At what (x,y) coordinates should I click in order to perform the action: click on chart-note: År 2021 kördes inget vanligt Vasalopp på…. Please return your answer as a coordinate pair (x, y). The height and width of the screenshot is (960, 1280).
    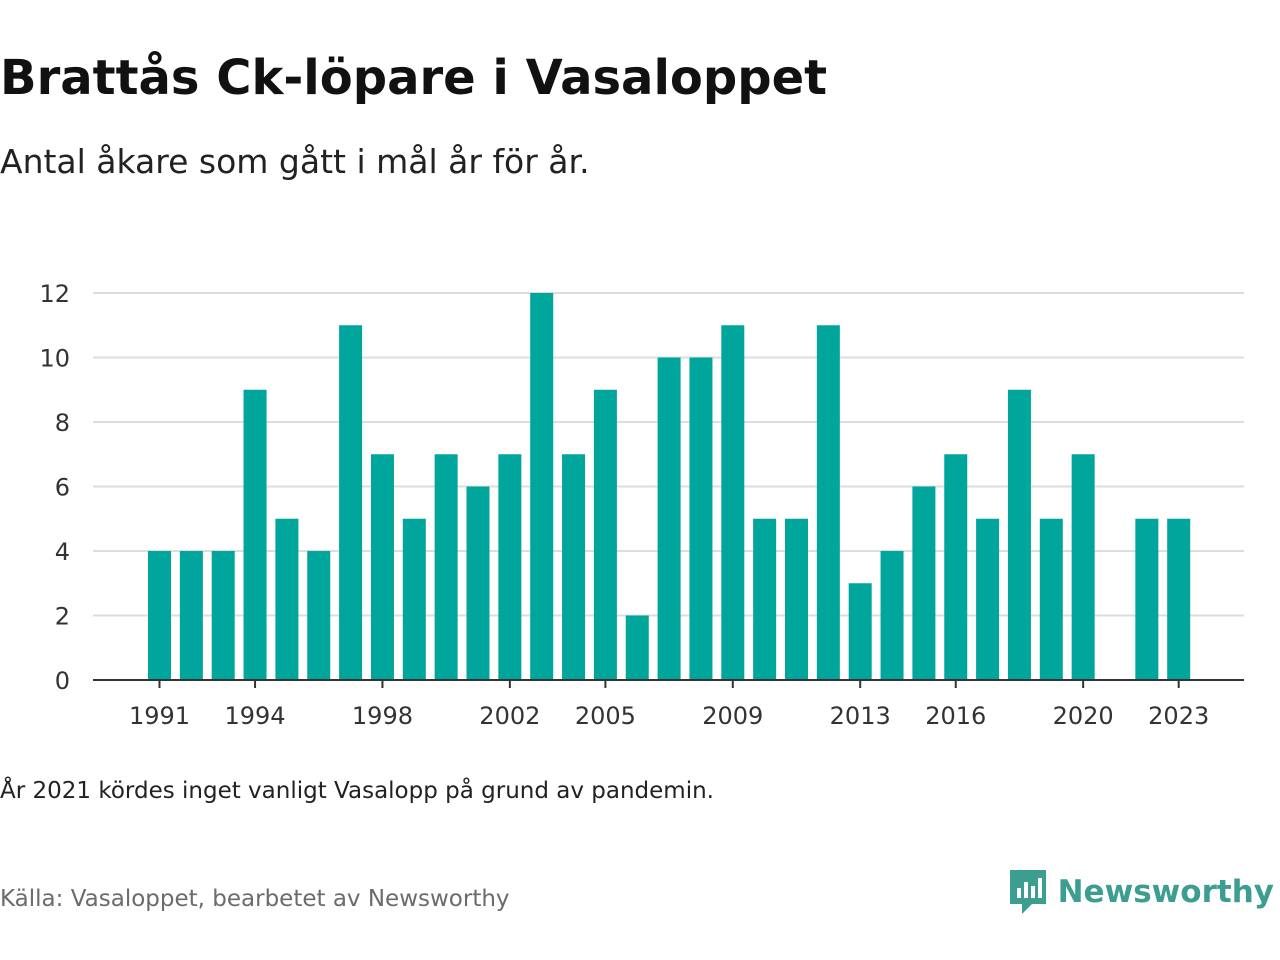
    Looking at the image, I should click on (357, 791).